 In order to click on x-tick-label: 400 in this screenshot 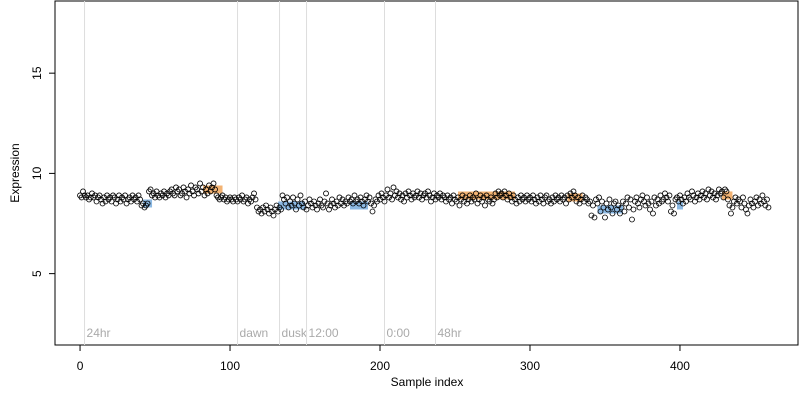, I will do `click(680, 366)`.